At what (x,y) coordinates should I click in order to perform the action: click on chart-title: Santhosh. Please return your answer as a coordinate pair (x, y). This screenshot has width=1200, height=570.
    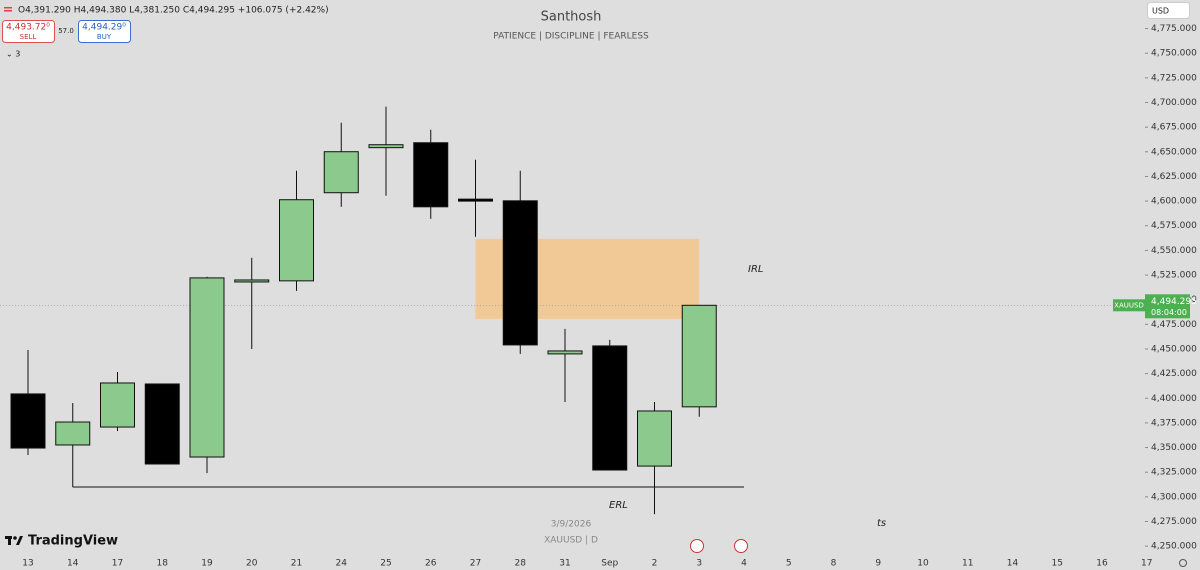
    Looking at the image, I should click on (571, 17).